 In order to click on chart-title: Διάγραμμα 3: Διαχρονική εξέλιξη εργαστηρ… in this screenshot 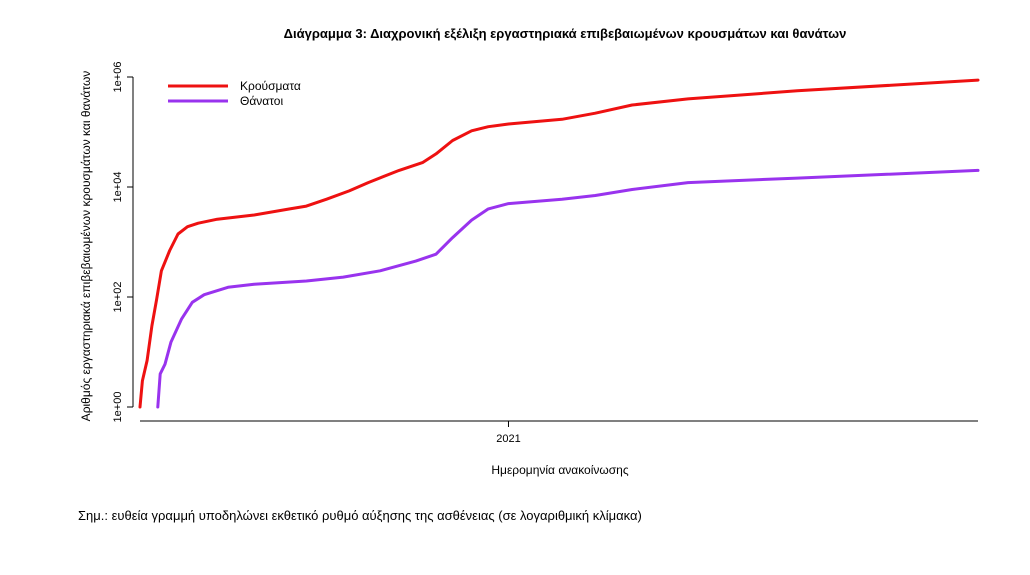, I will do `click(565, 33)`.